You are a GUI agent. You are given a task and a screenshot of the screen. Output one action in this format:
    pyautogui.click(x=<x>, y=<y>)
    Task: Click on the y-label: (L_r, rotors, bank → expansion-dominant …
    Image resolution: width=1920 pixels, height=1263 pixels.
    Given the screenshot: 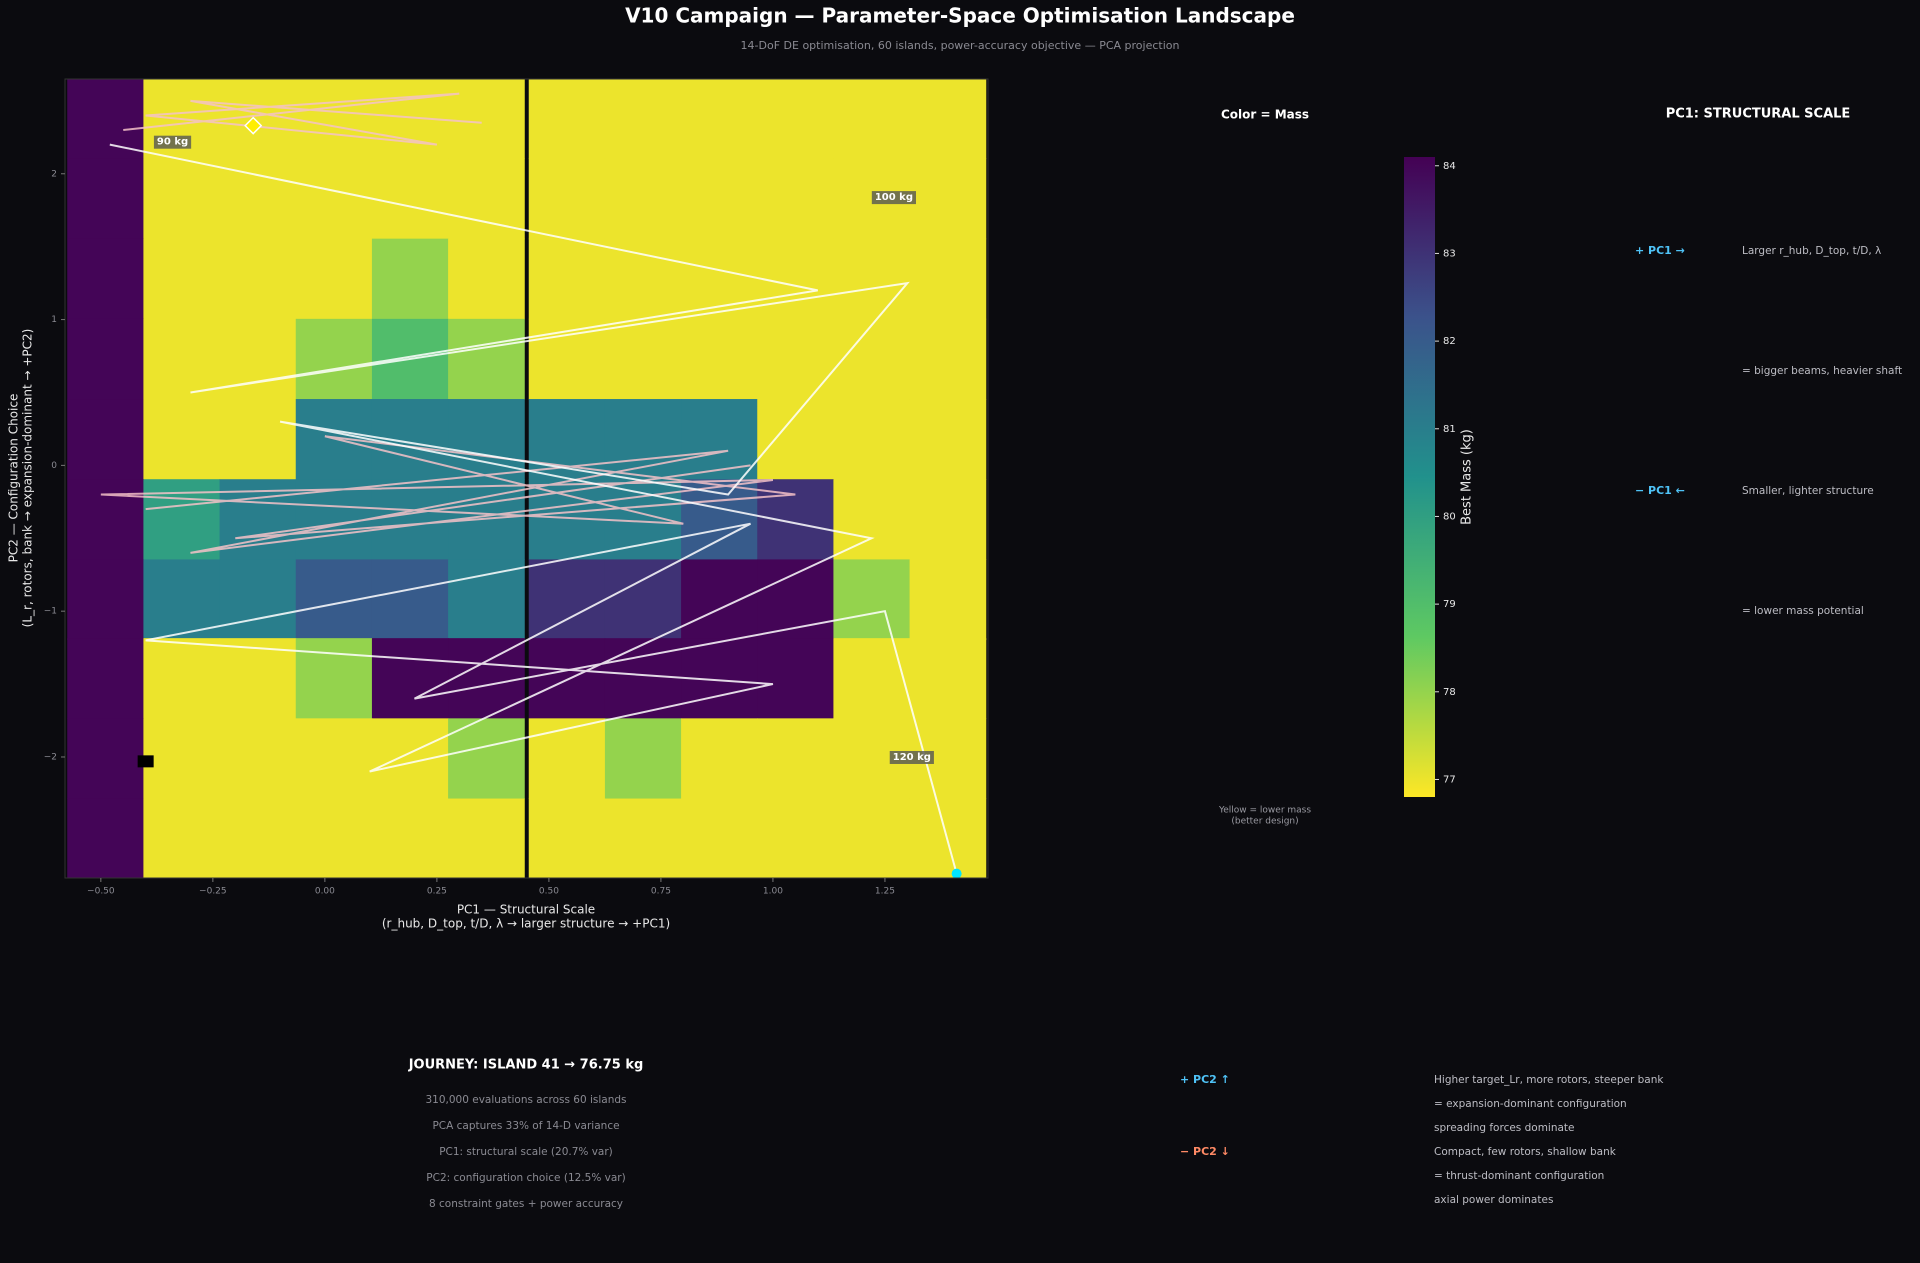 What is the action you would take?
    pyautogui.click(x=28, y=478)
    